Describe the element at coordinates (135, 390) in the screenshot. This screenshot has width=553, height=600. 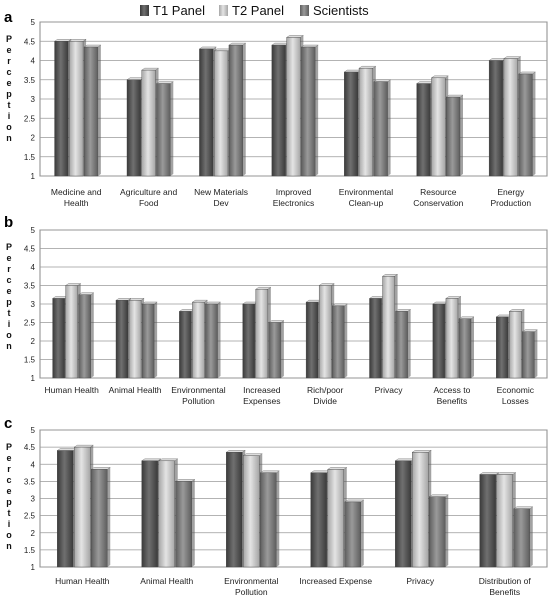
I see `panel-b-category-label: Animal Health` at that location.